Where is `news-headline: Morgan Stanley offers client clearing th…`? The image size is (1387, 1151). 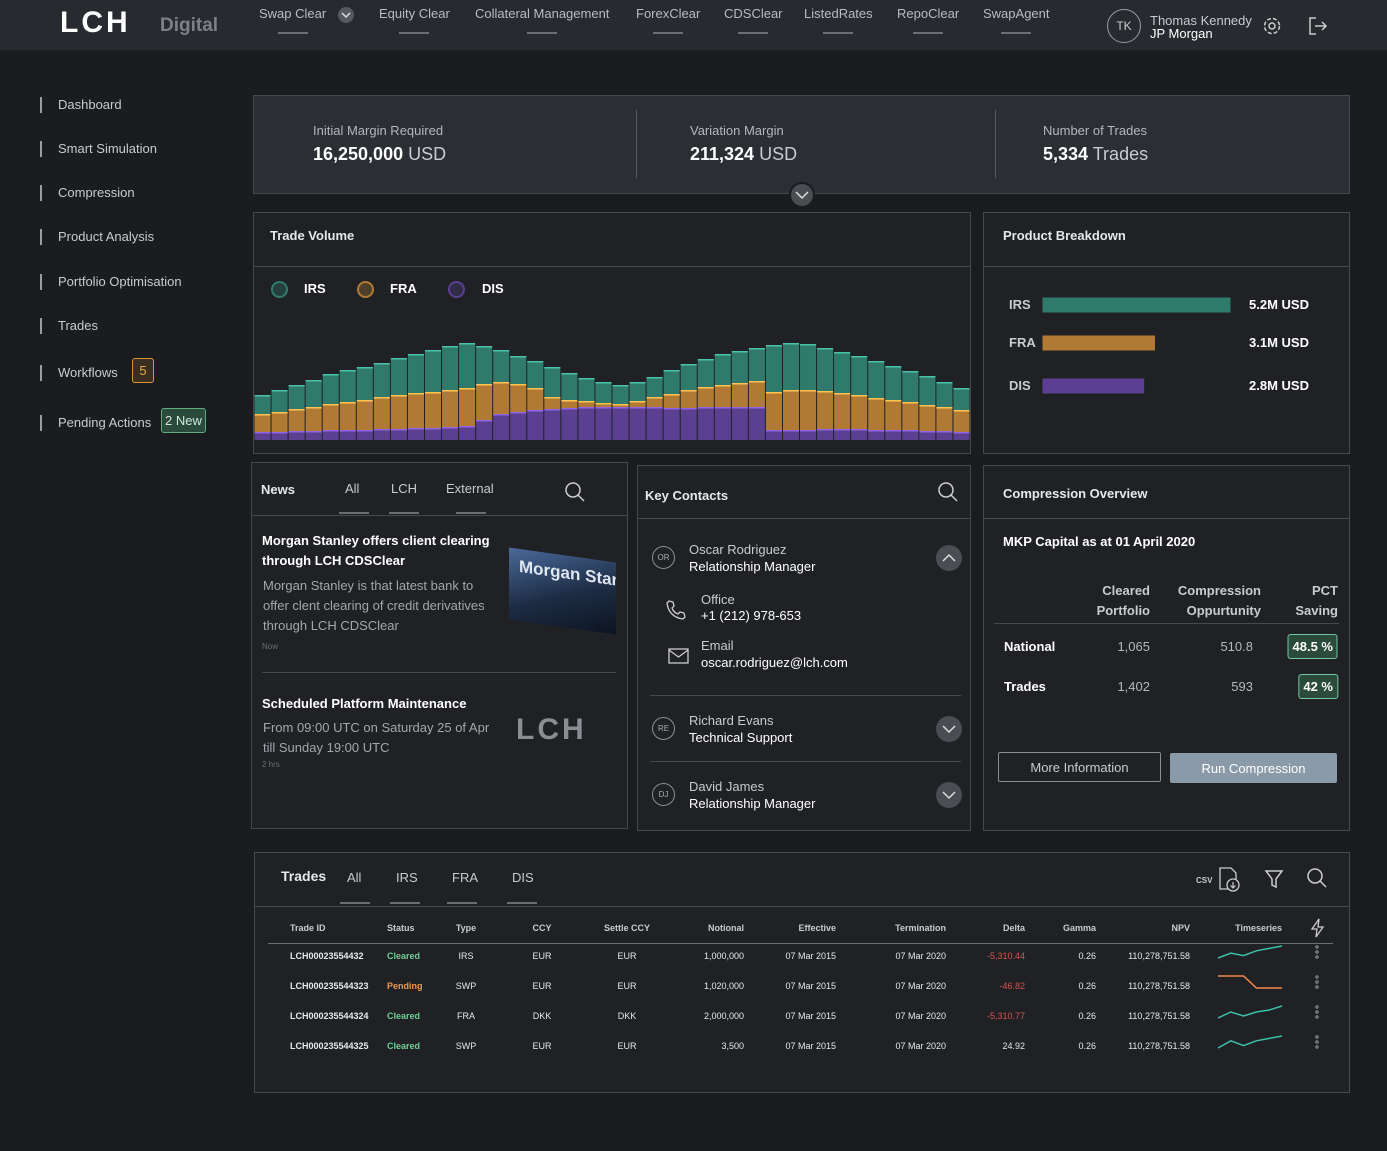
news-headline: Morgan Stanley offers client clearing th… is located at coordinates (376, 550).